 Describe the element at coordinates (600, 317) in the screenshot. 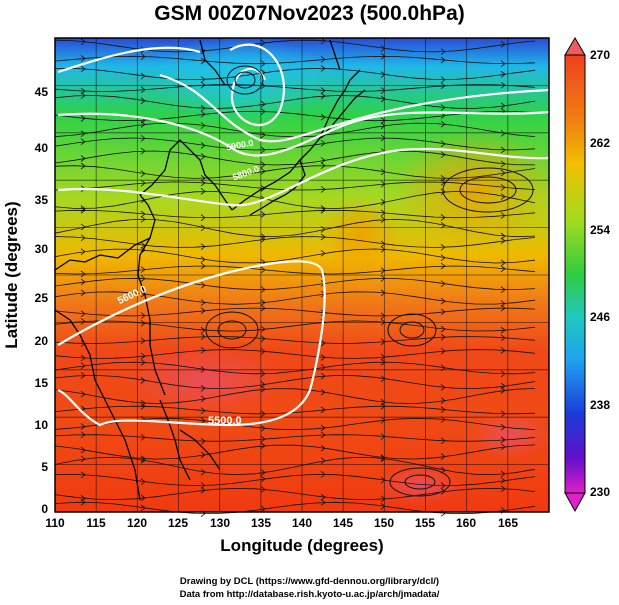

I see `colorbar-tick: 246` at that location.